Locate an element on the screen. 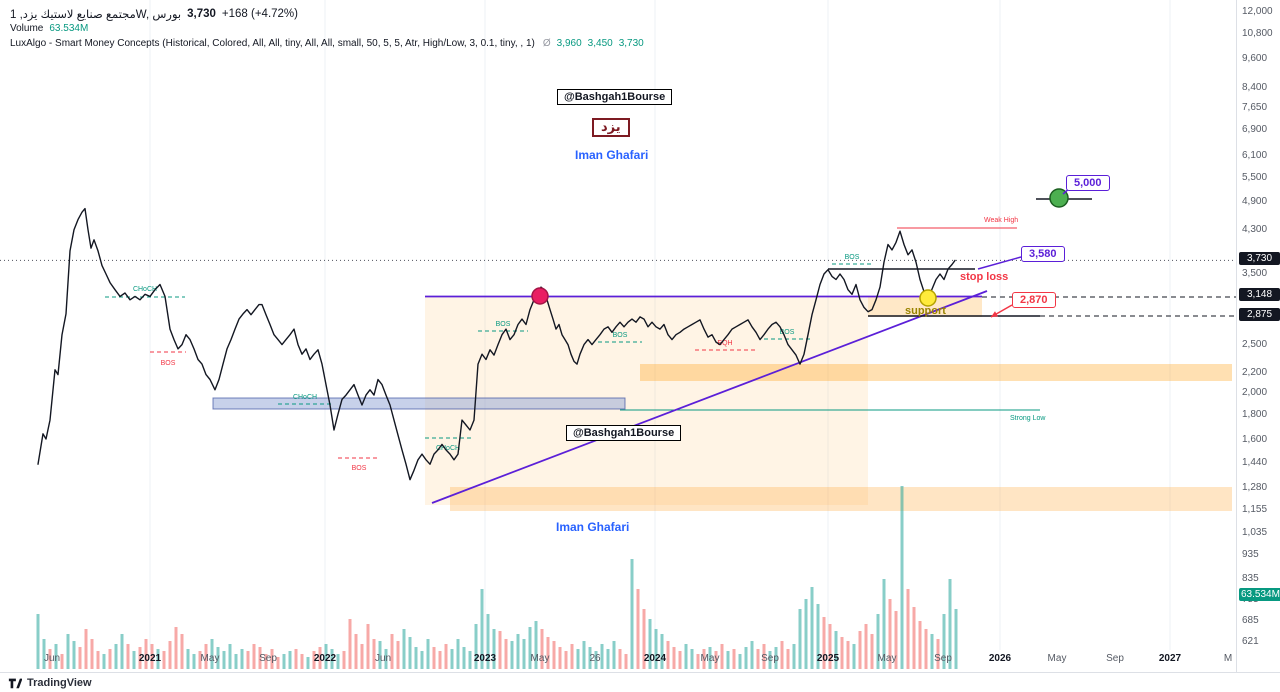 This screenshot has height=692, width=1280. structure-side-label: Strong Low is located at coordinates (1028, 418).